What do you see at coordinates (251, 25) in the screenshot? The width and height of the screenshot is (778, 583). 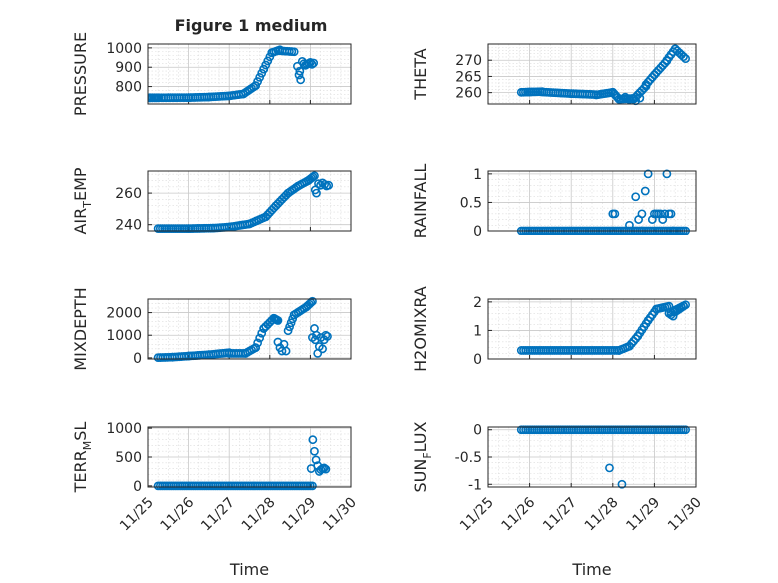 I see `figure-title: Figure 1 medium` at bounding box center [251, 25].